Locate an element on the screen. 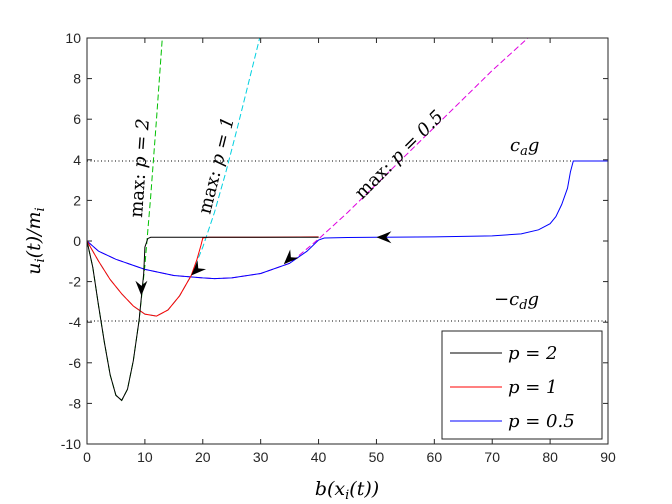 This screenshot has height=504, width=672. y-tick-label: -2 is located at coordinates (75, 282).